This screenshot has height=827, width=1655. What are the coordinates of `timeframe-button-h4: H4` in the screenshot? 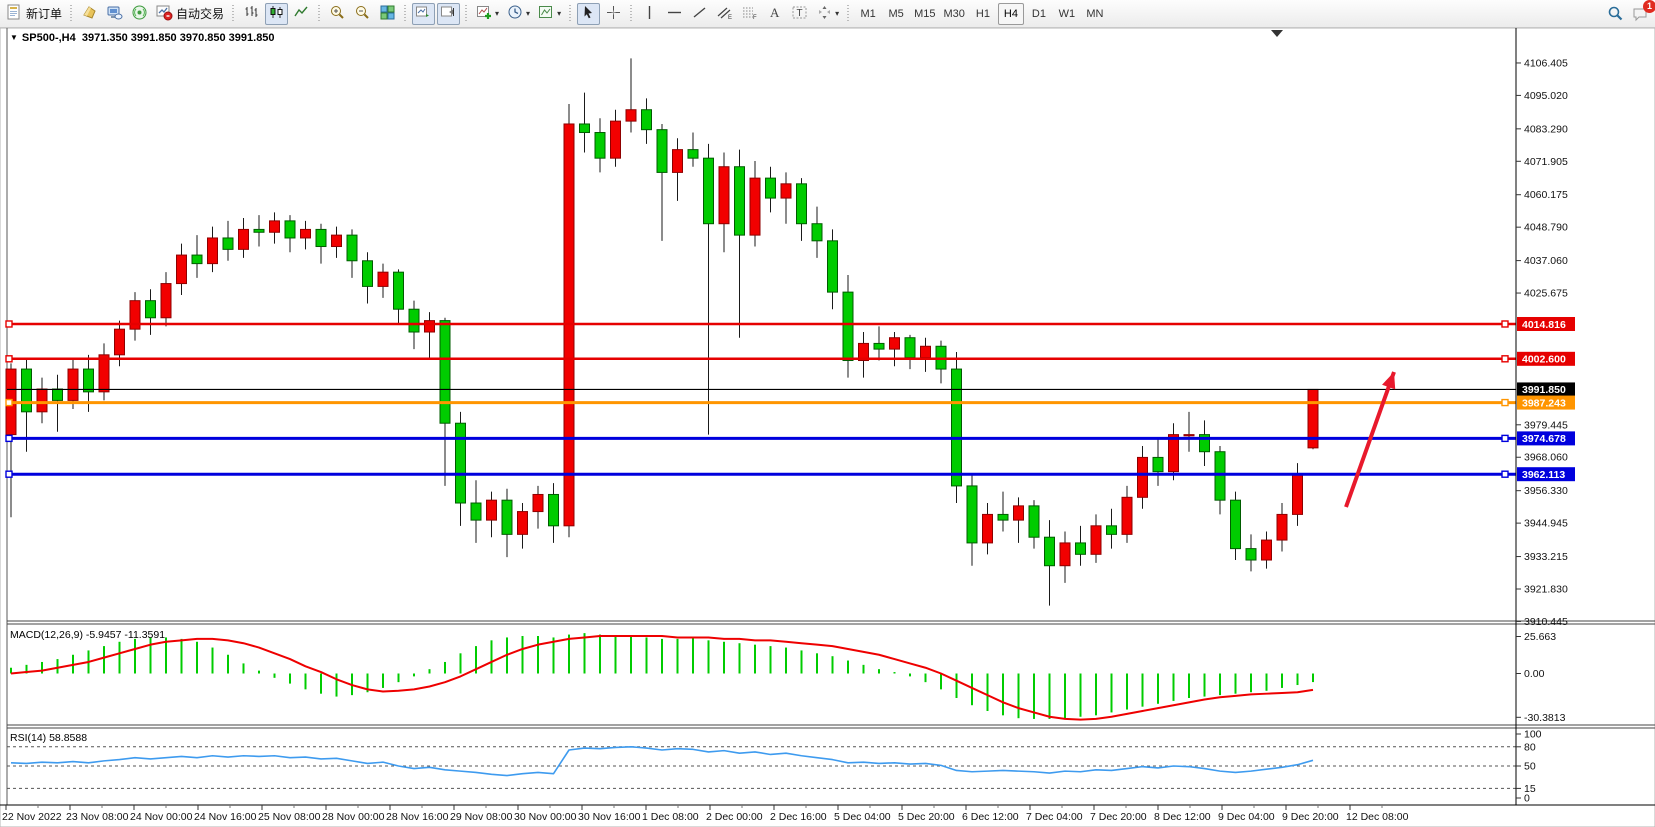 It's located at (1010, 13).